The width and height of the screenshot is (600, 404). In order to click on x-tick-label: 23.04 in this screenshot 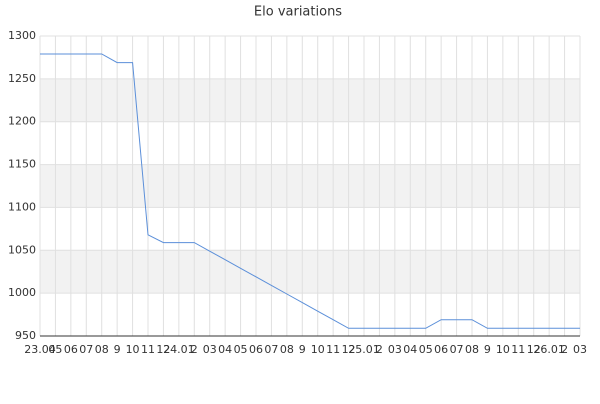, I will do `click(40, 349)`.